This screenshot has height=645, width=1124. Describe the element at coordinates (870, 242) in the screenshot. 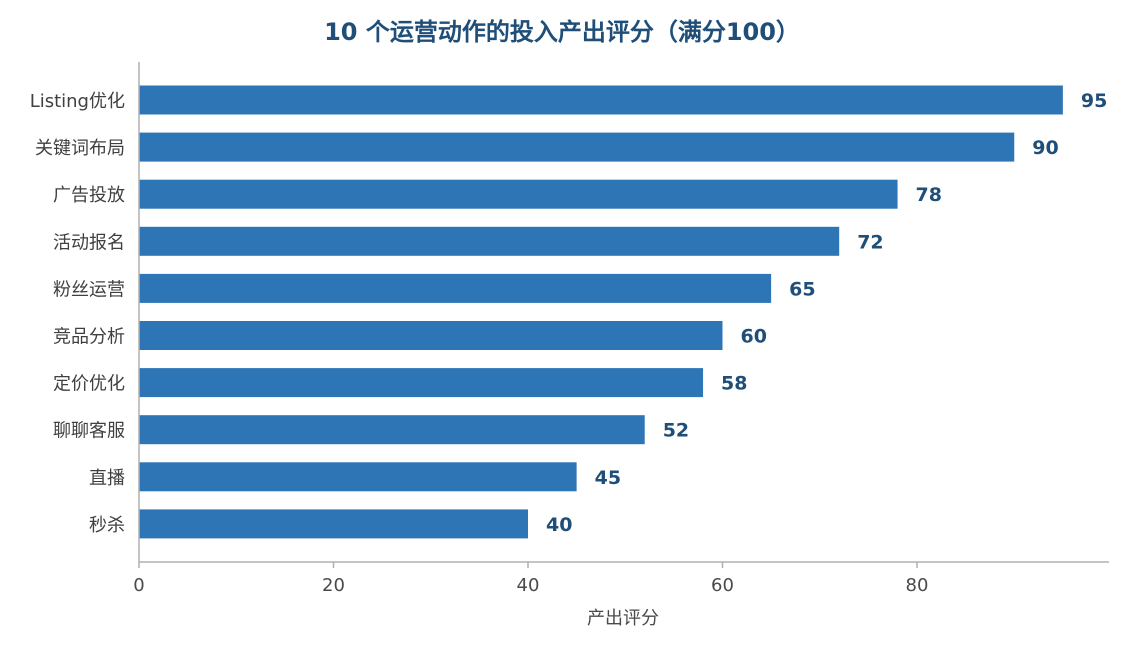

I see `value-label-3: 72` at that location.